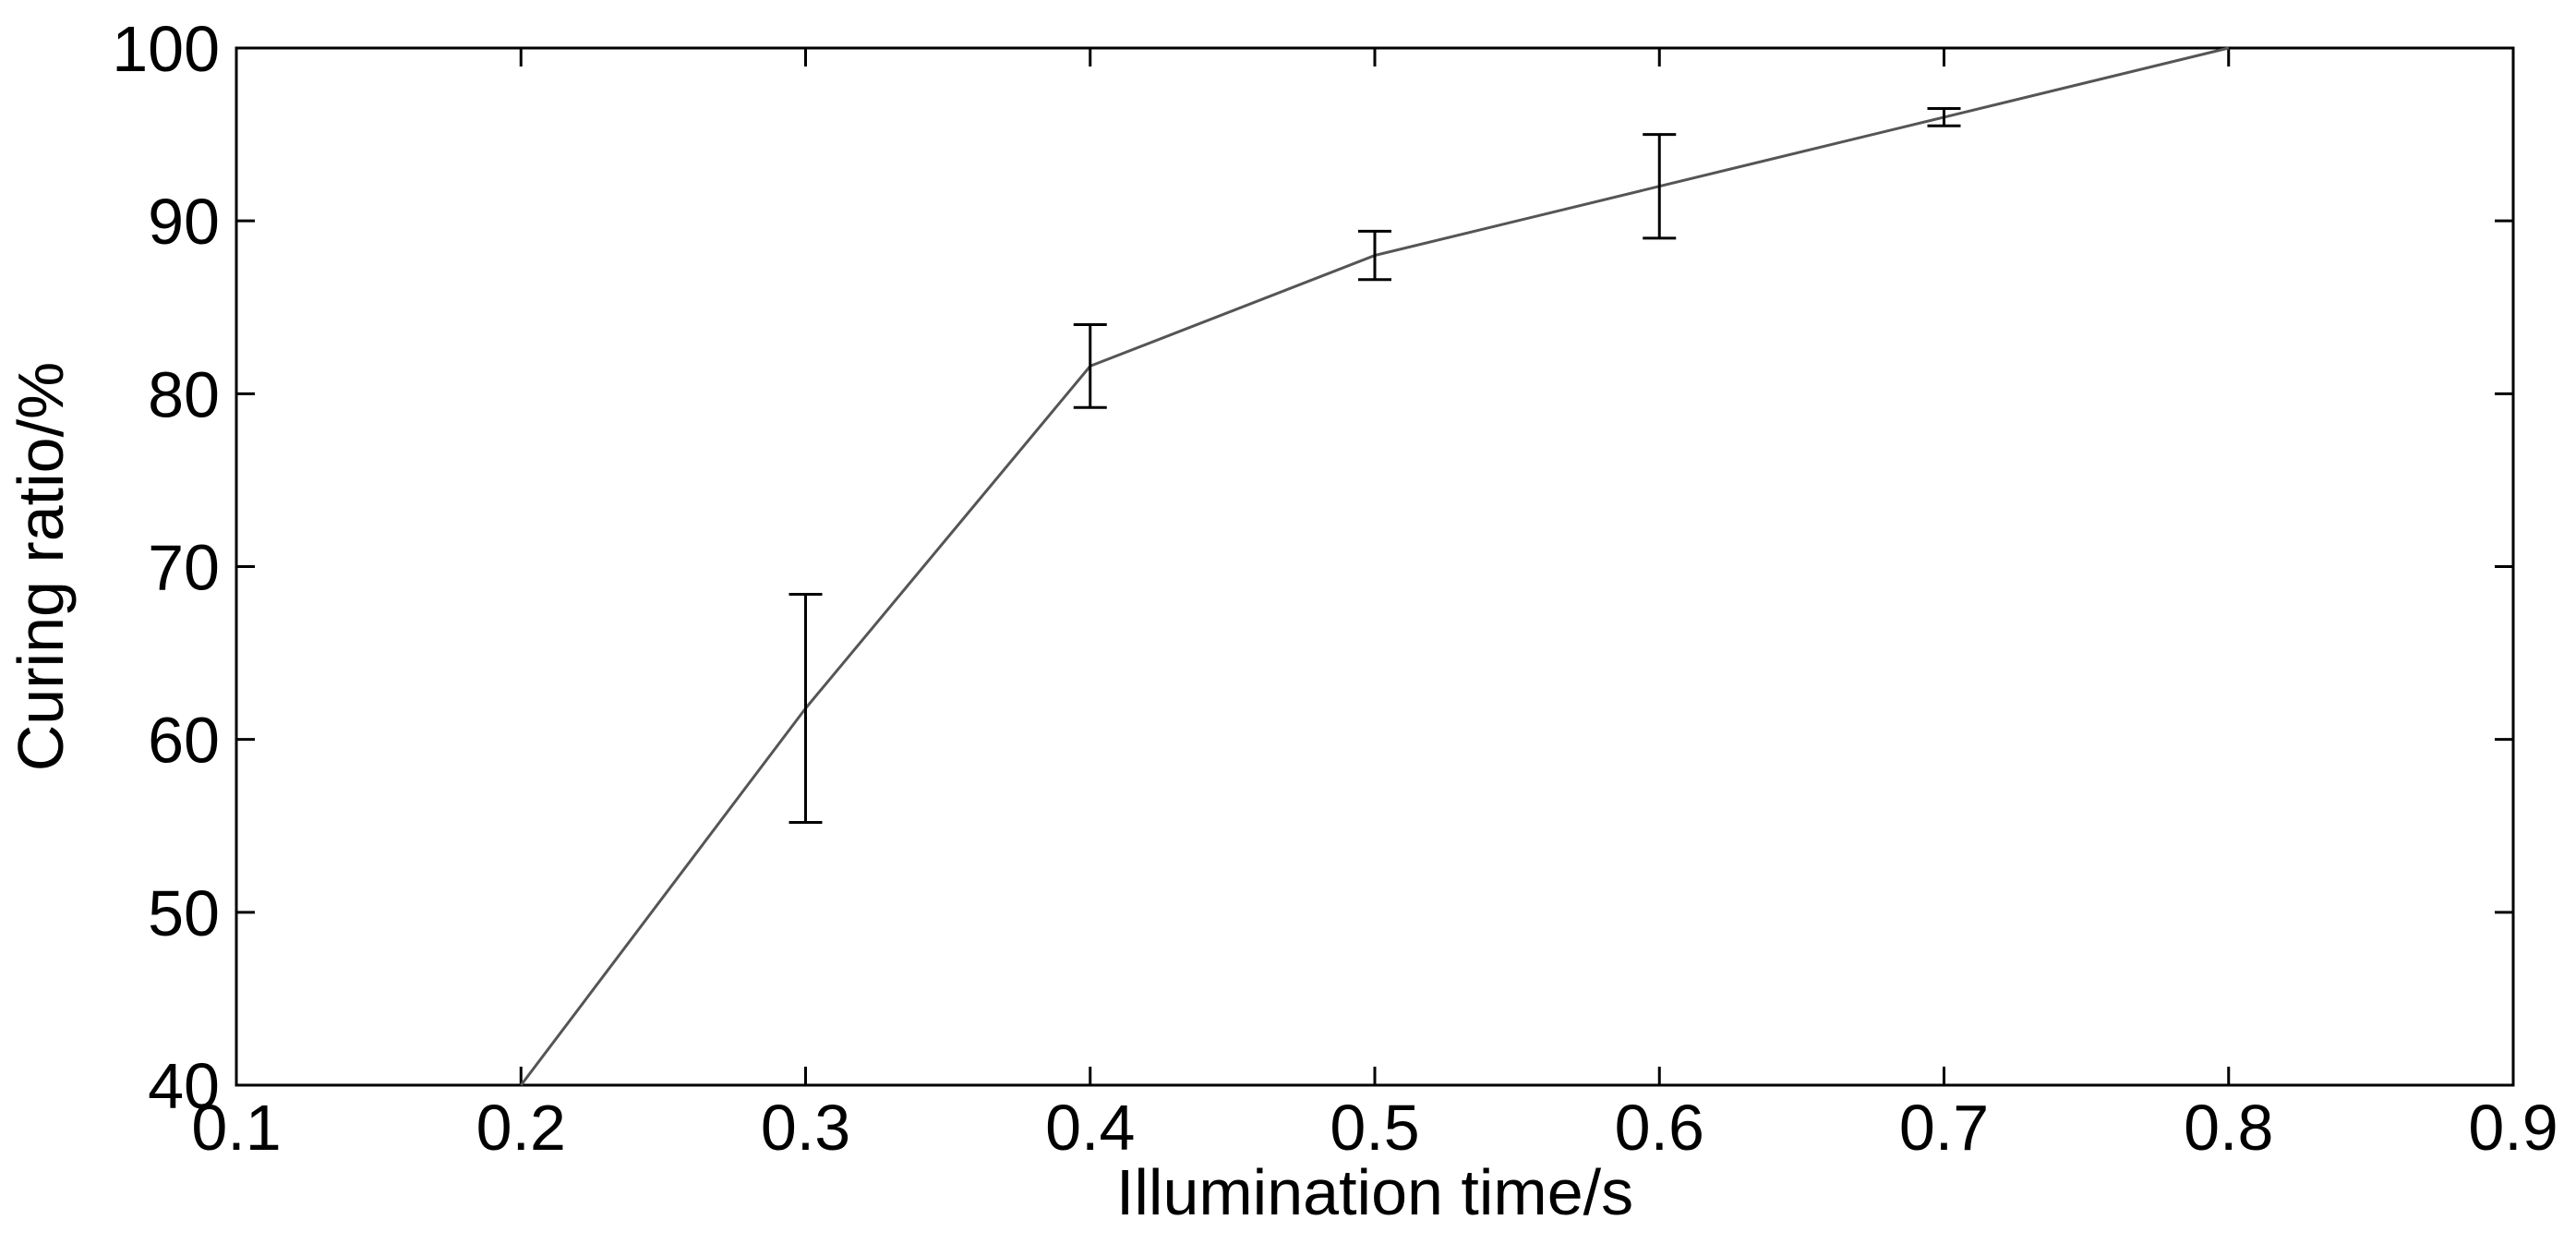 This screenshot has width=2576, height=1256. What do you see at coordinates (184, 222) in the screenshot?
I see `y-tick-label: 90` at bounding box center [184, 222].